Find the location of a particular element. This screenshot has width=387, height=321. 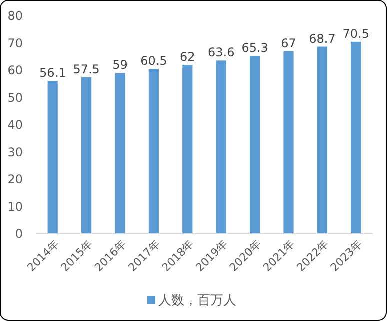

data-label: 70.5 is located at coordinates (356, 33).